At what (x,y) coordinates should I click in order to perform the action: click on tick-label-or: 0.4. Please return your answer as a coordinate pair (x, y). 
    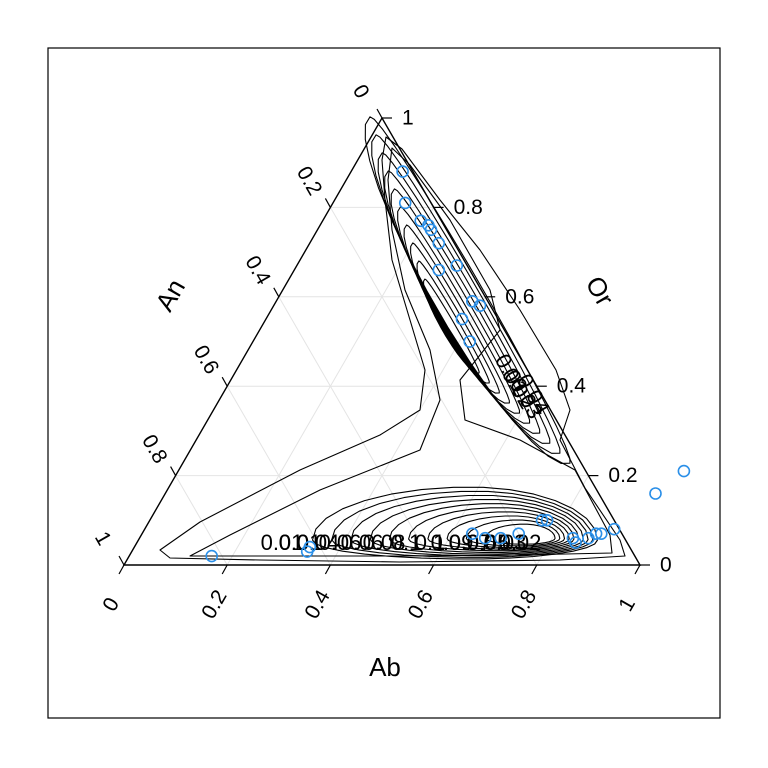
    Looking at the image, I should click on (572, 386).